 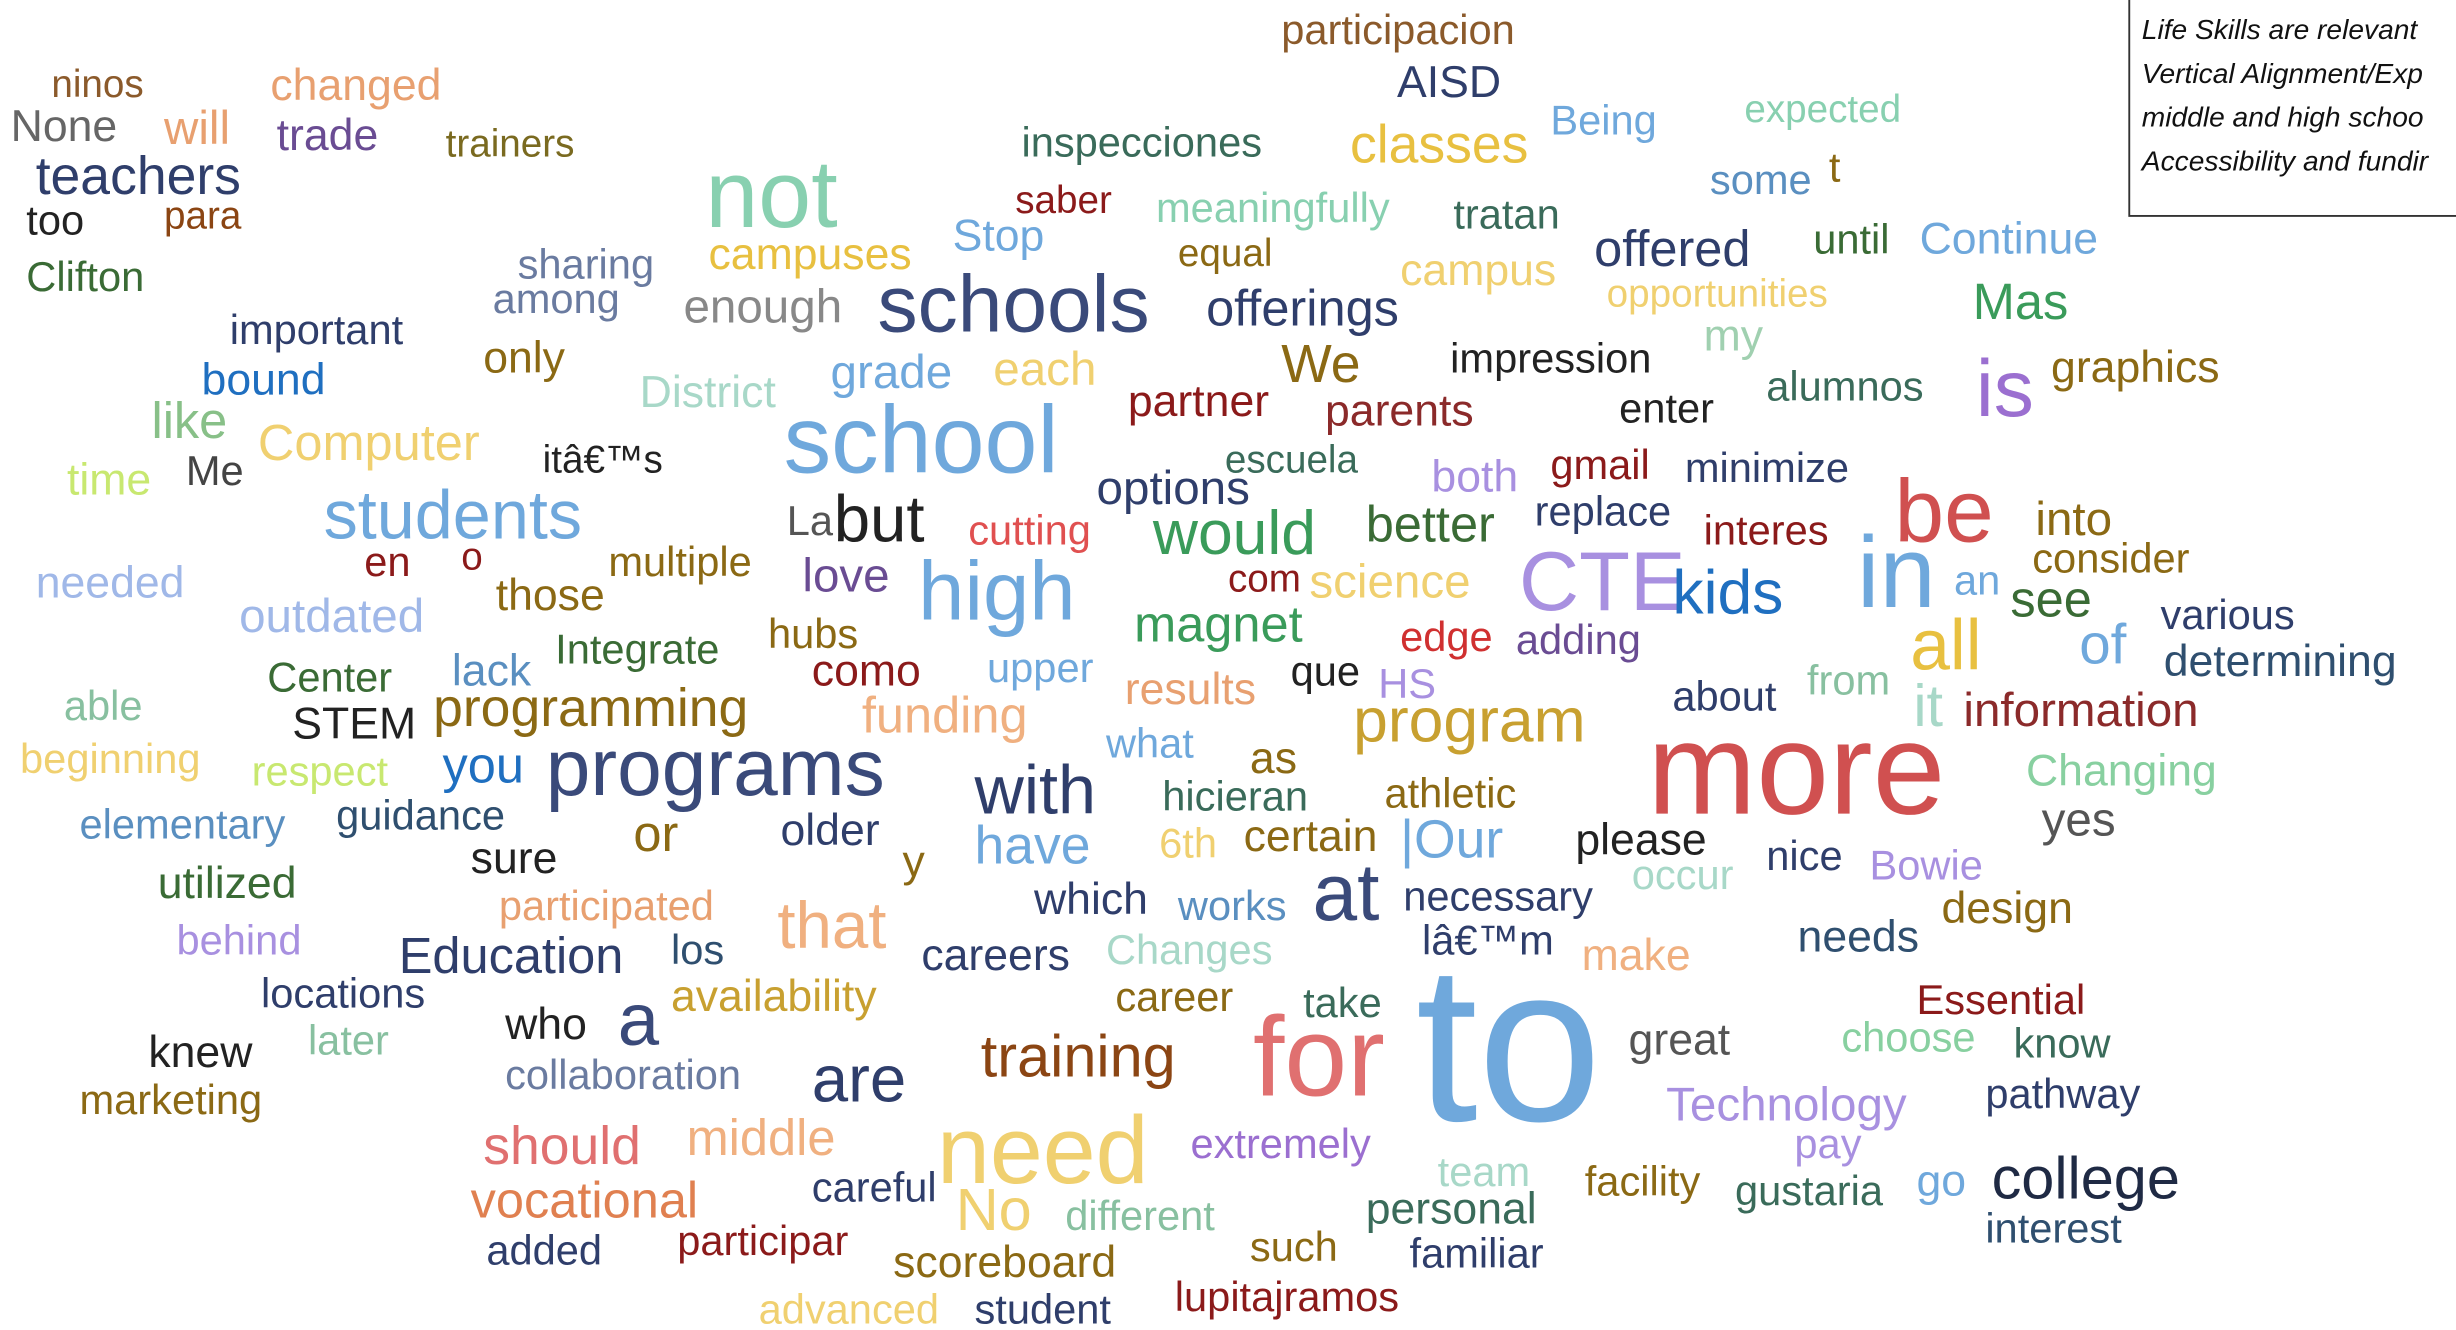 I want to click on word: about, so click(x=1724, y=695).